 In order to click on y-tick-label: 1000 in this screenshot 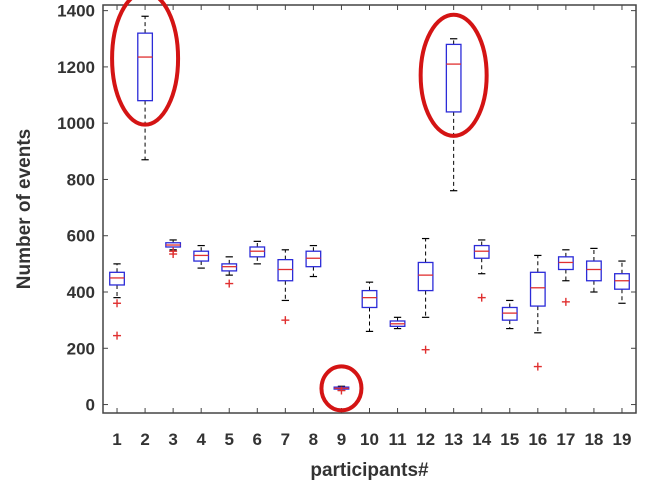, I will do `click(76, 123)`.